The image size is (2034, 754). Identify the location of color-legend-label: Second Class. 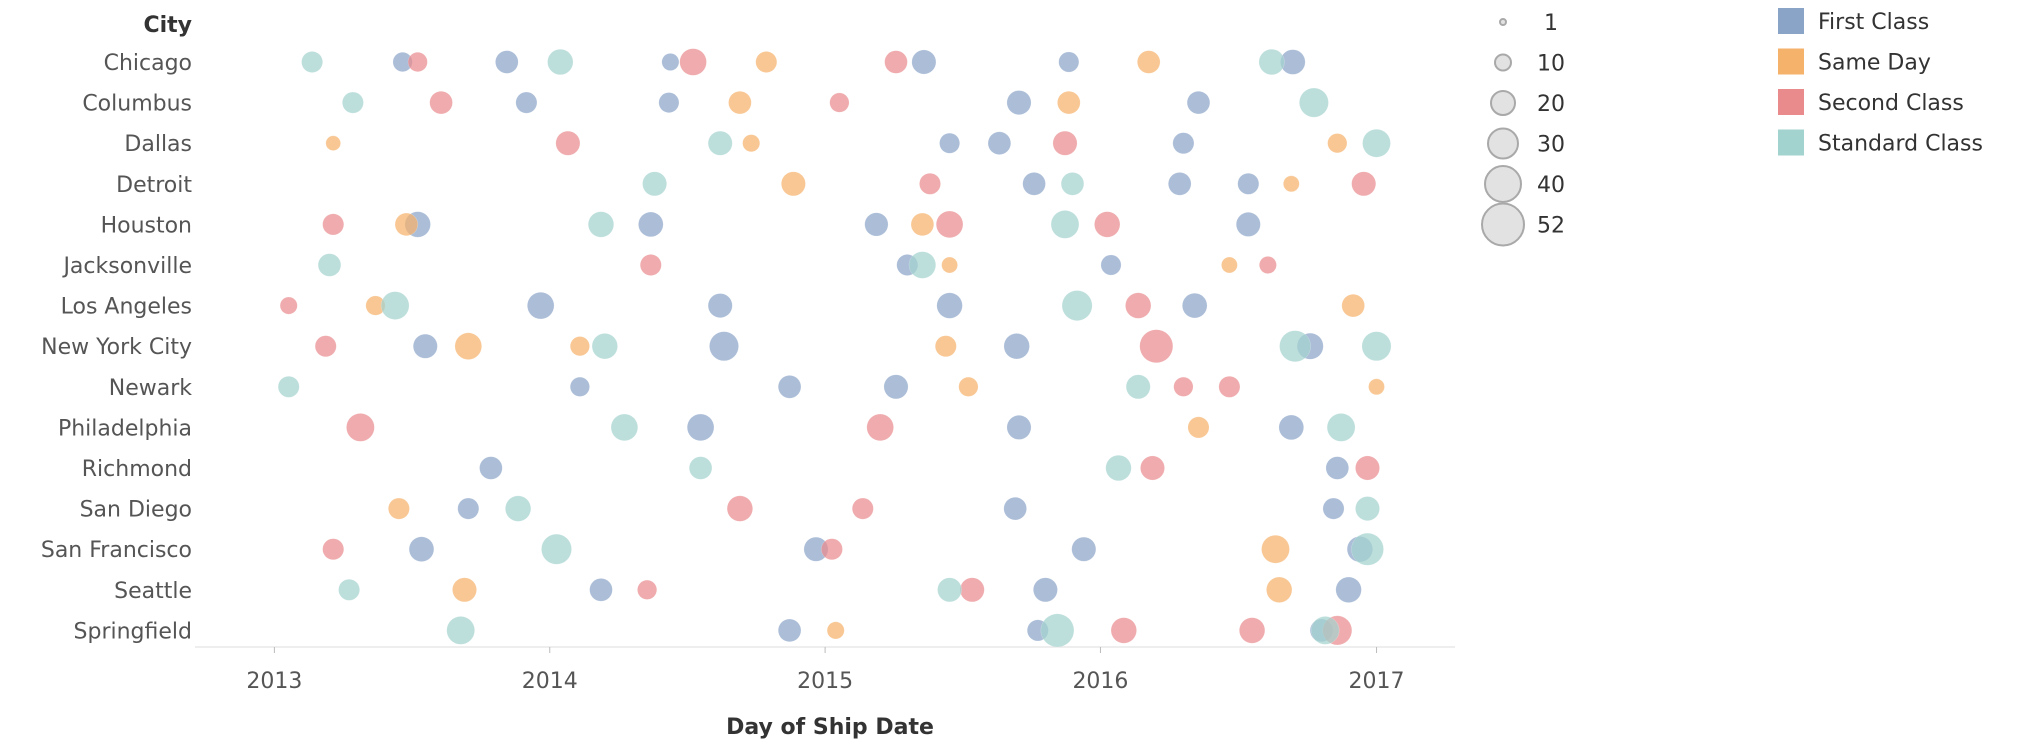
(1891, 103).